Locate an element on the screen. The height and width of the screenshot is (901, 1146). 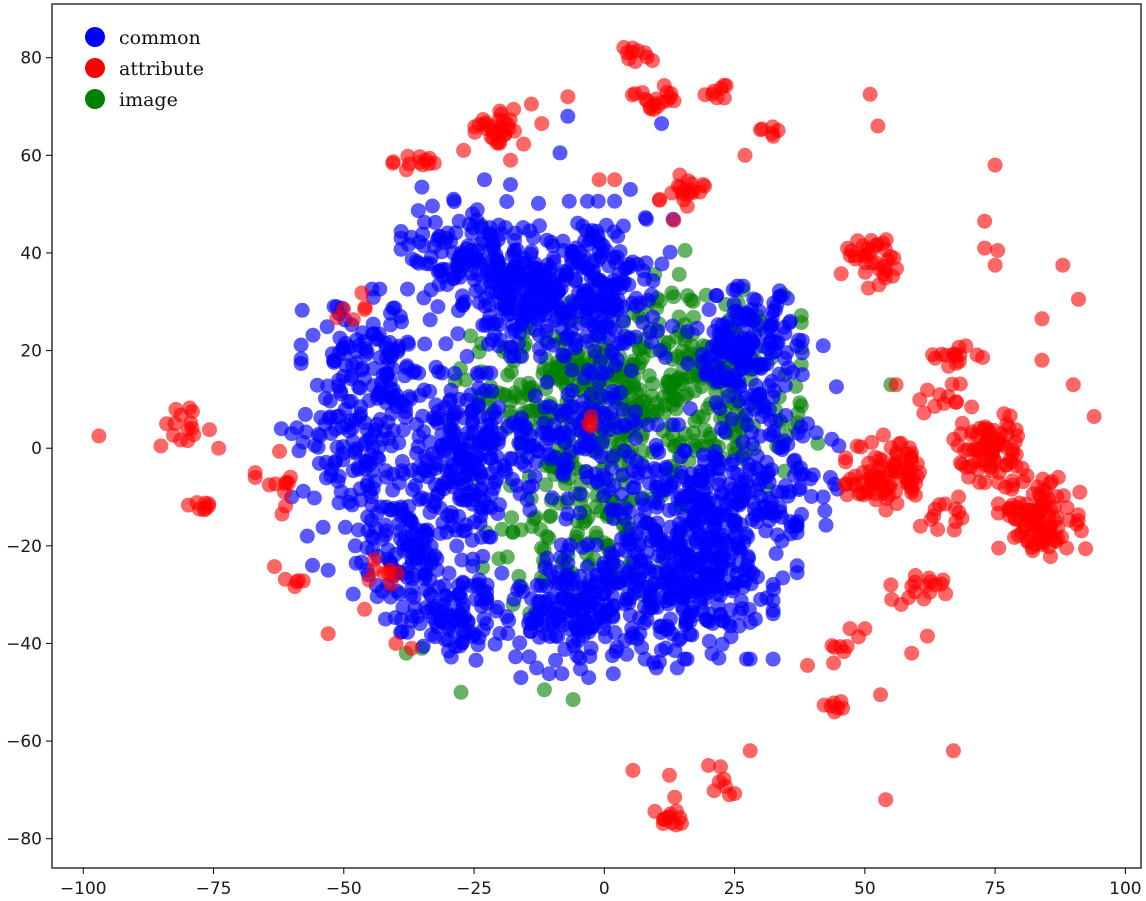
y-tick-label: 0 is located at coordinates (36, 449).